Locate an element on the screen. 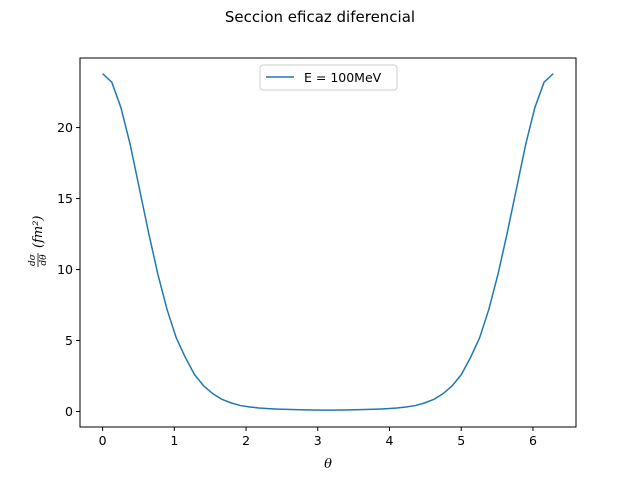  y-axis: 0 5 10 15 20 is located at coordinates (68, 269).